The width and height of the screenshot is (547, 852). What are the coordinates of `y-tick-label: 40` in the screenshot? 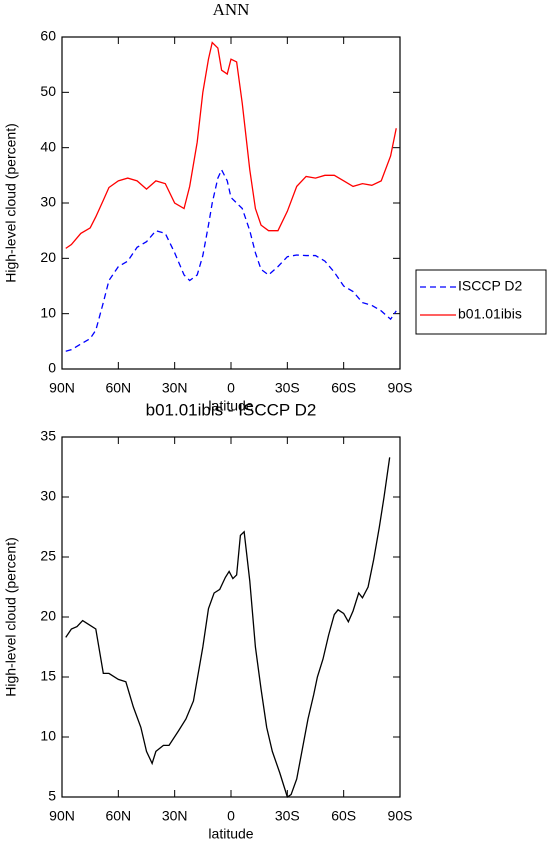 It's located at (48, 146).